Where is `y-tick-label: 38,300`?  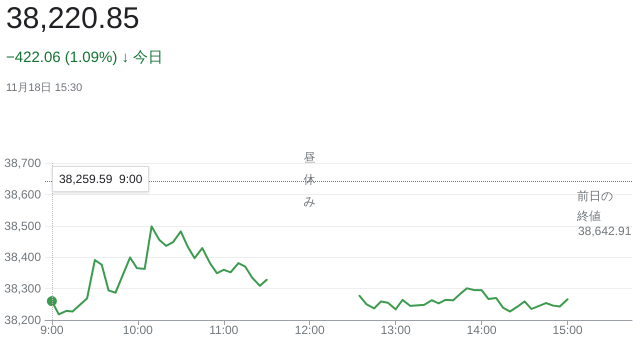 y-tick-label: 38,300 is located at coordinates (23, 289).